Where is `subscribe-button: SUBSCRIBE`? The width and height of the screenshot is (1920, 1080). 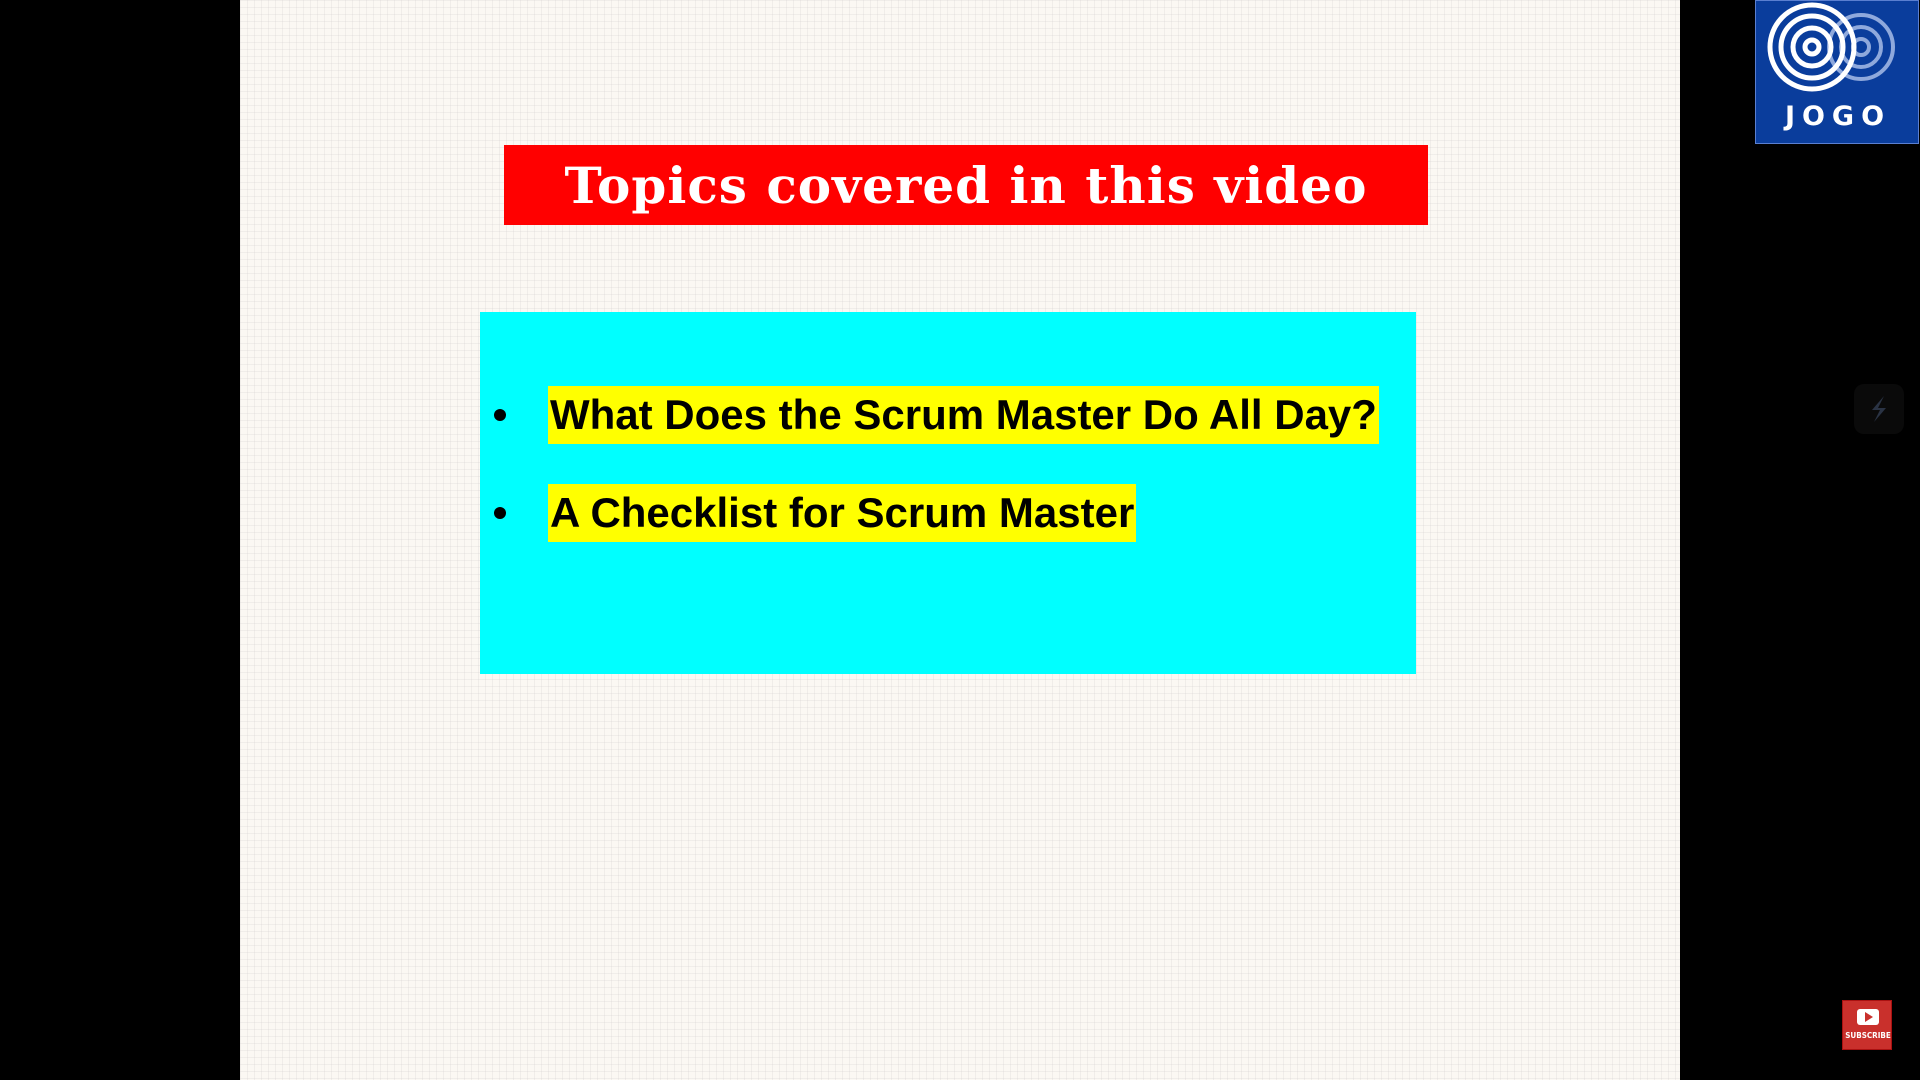 subscribe-button: SUBSCRIBE is located at coordinates (1867, 1025).